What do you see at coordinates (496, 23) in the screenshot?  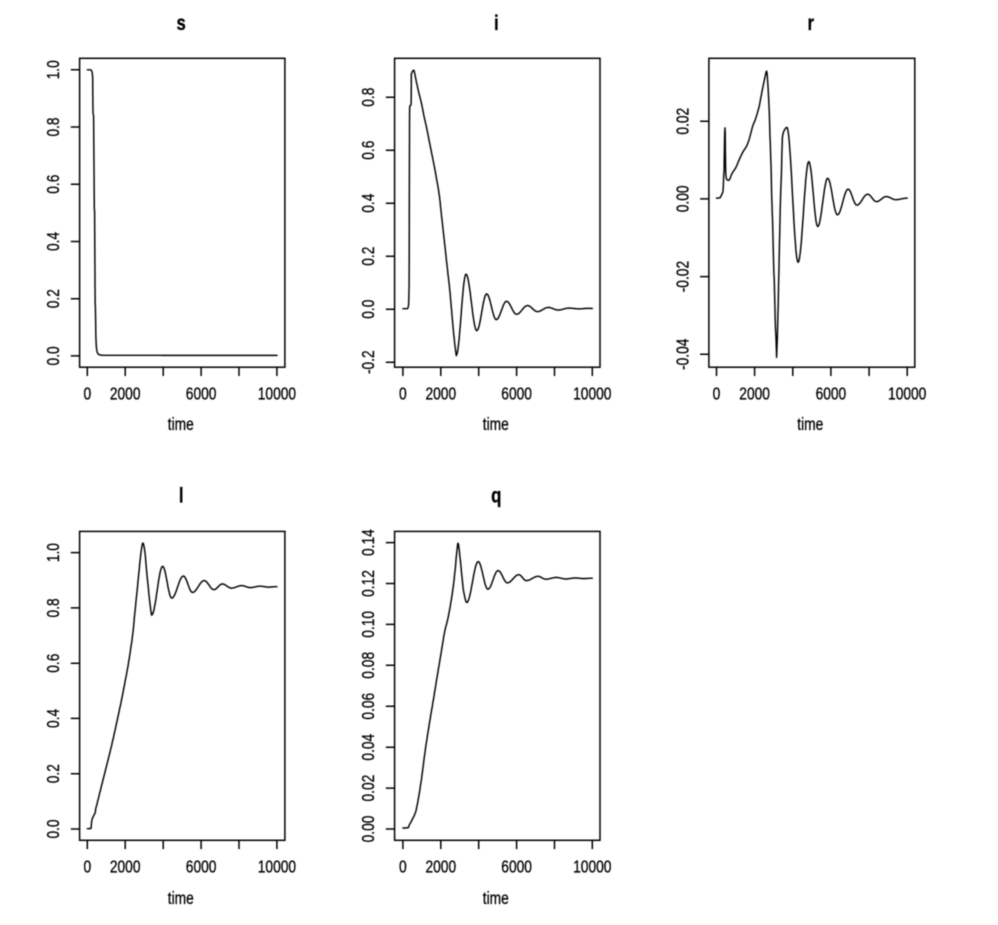 I see `svg-text: i` at bounding box center [496, 23].